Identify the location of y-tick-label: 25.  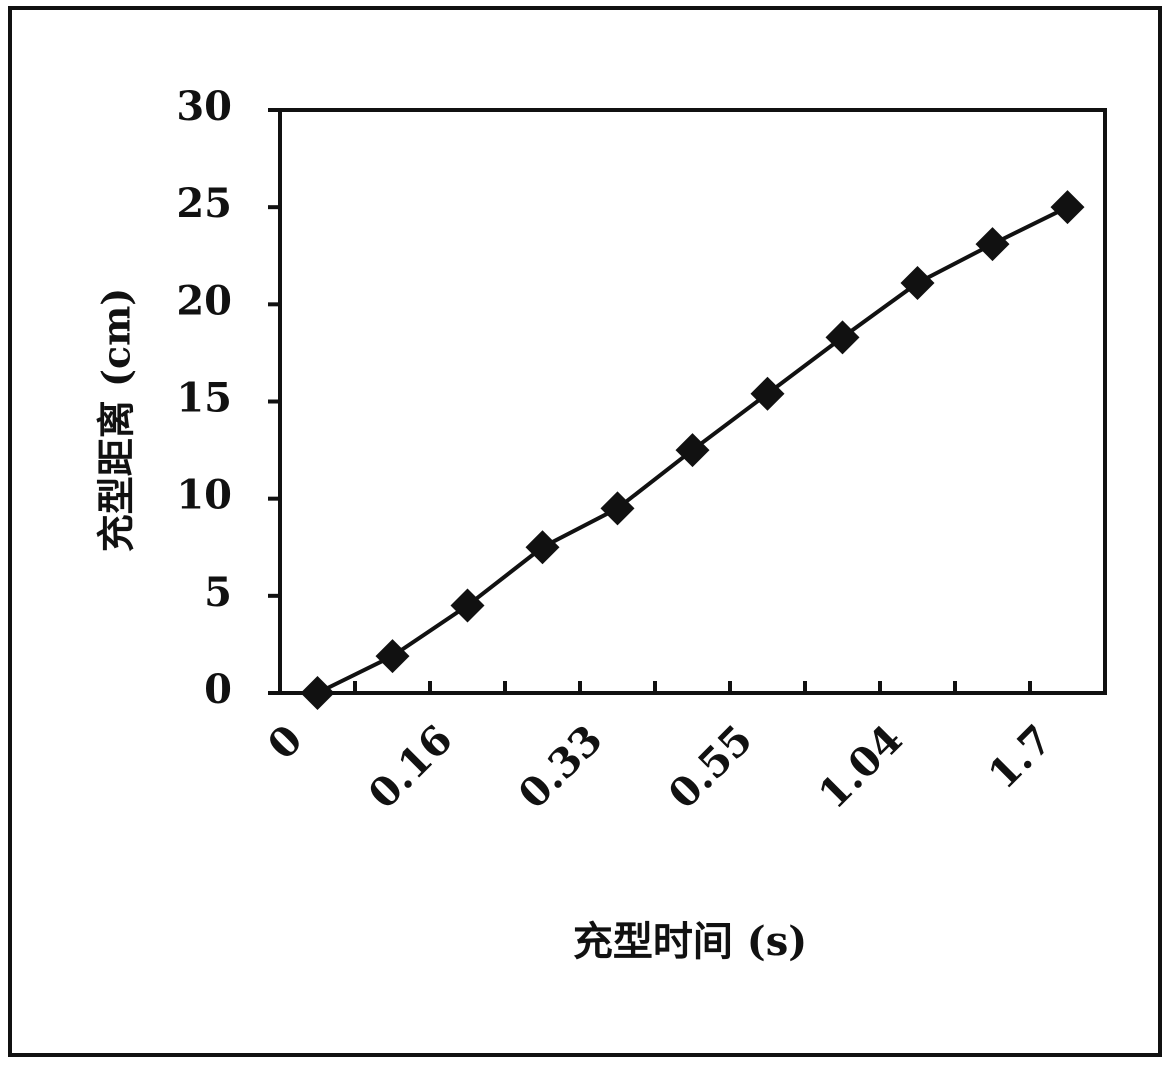
(204, 203).